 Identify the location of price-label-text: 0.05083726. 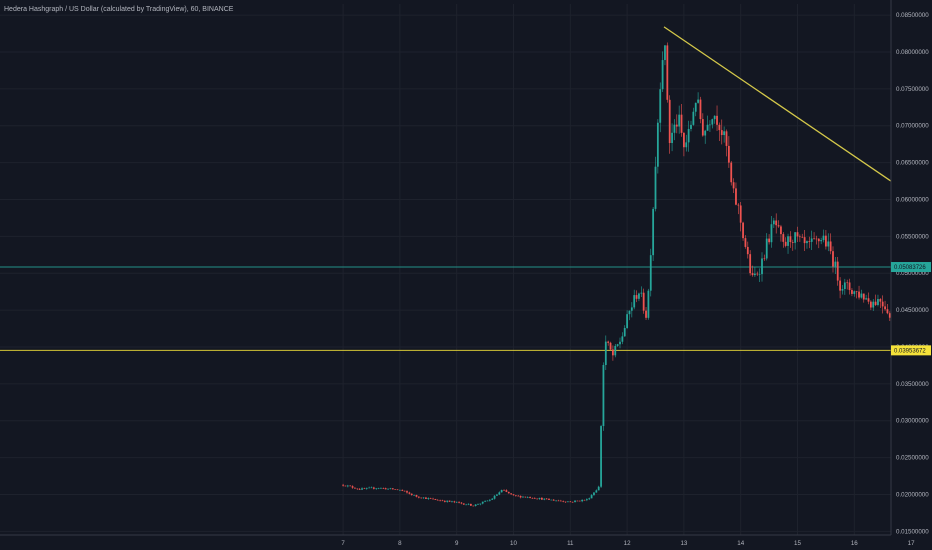
(910, 268).